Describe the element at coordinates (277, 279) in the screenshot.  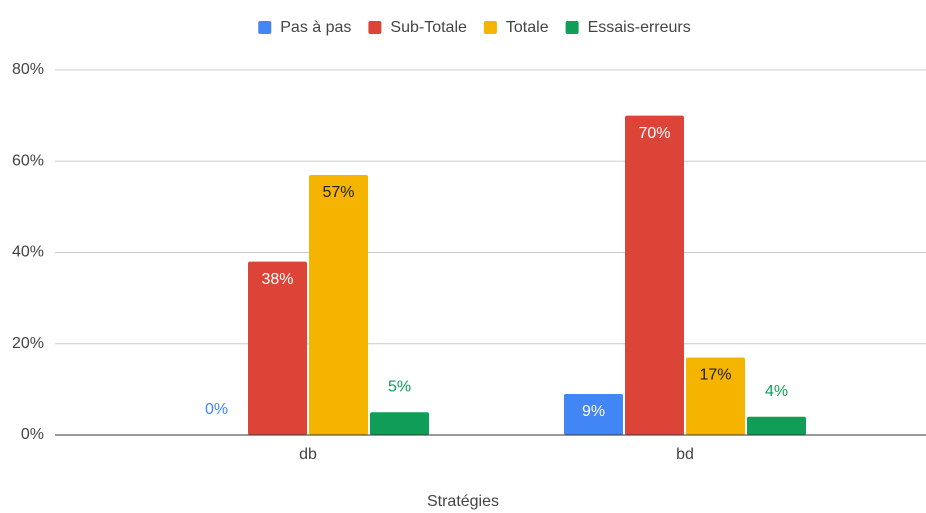
I see `data-label: 38%` at that location.